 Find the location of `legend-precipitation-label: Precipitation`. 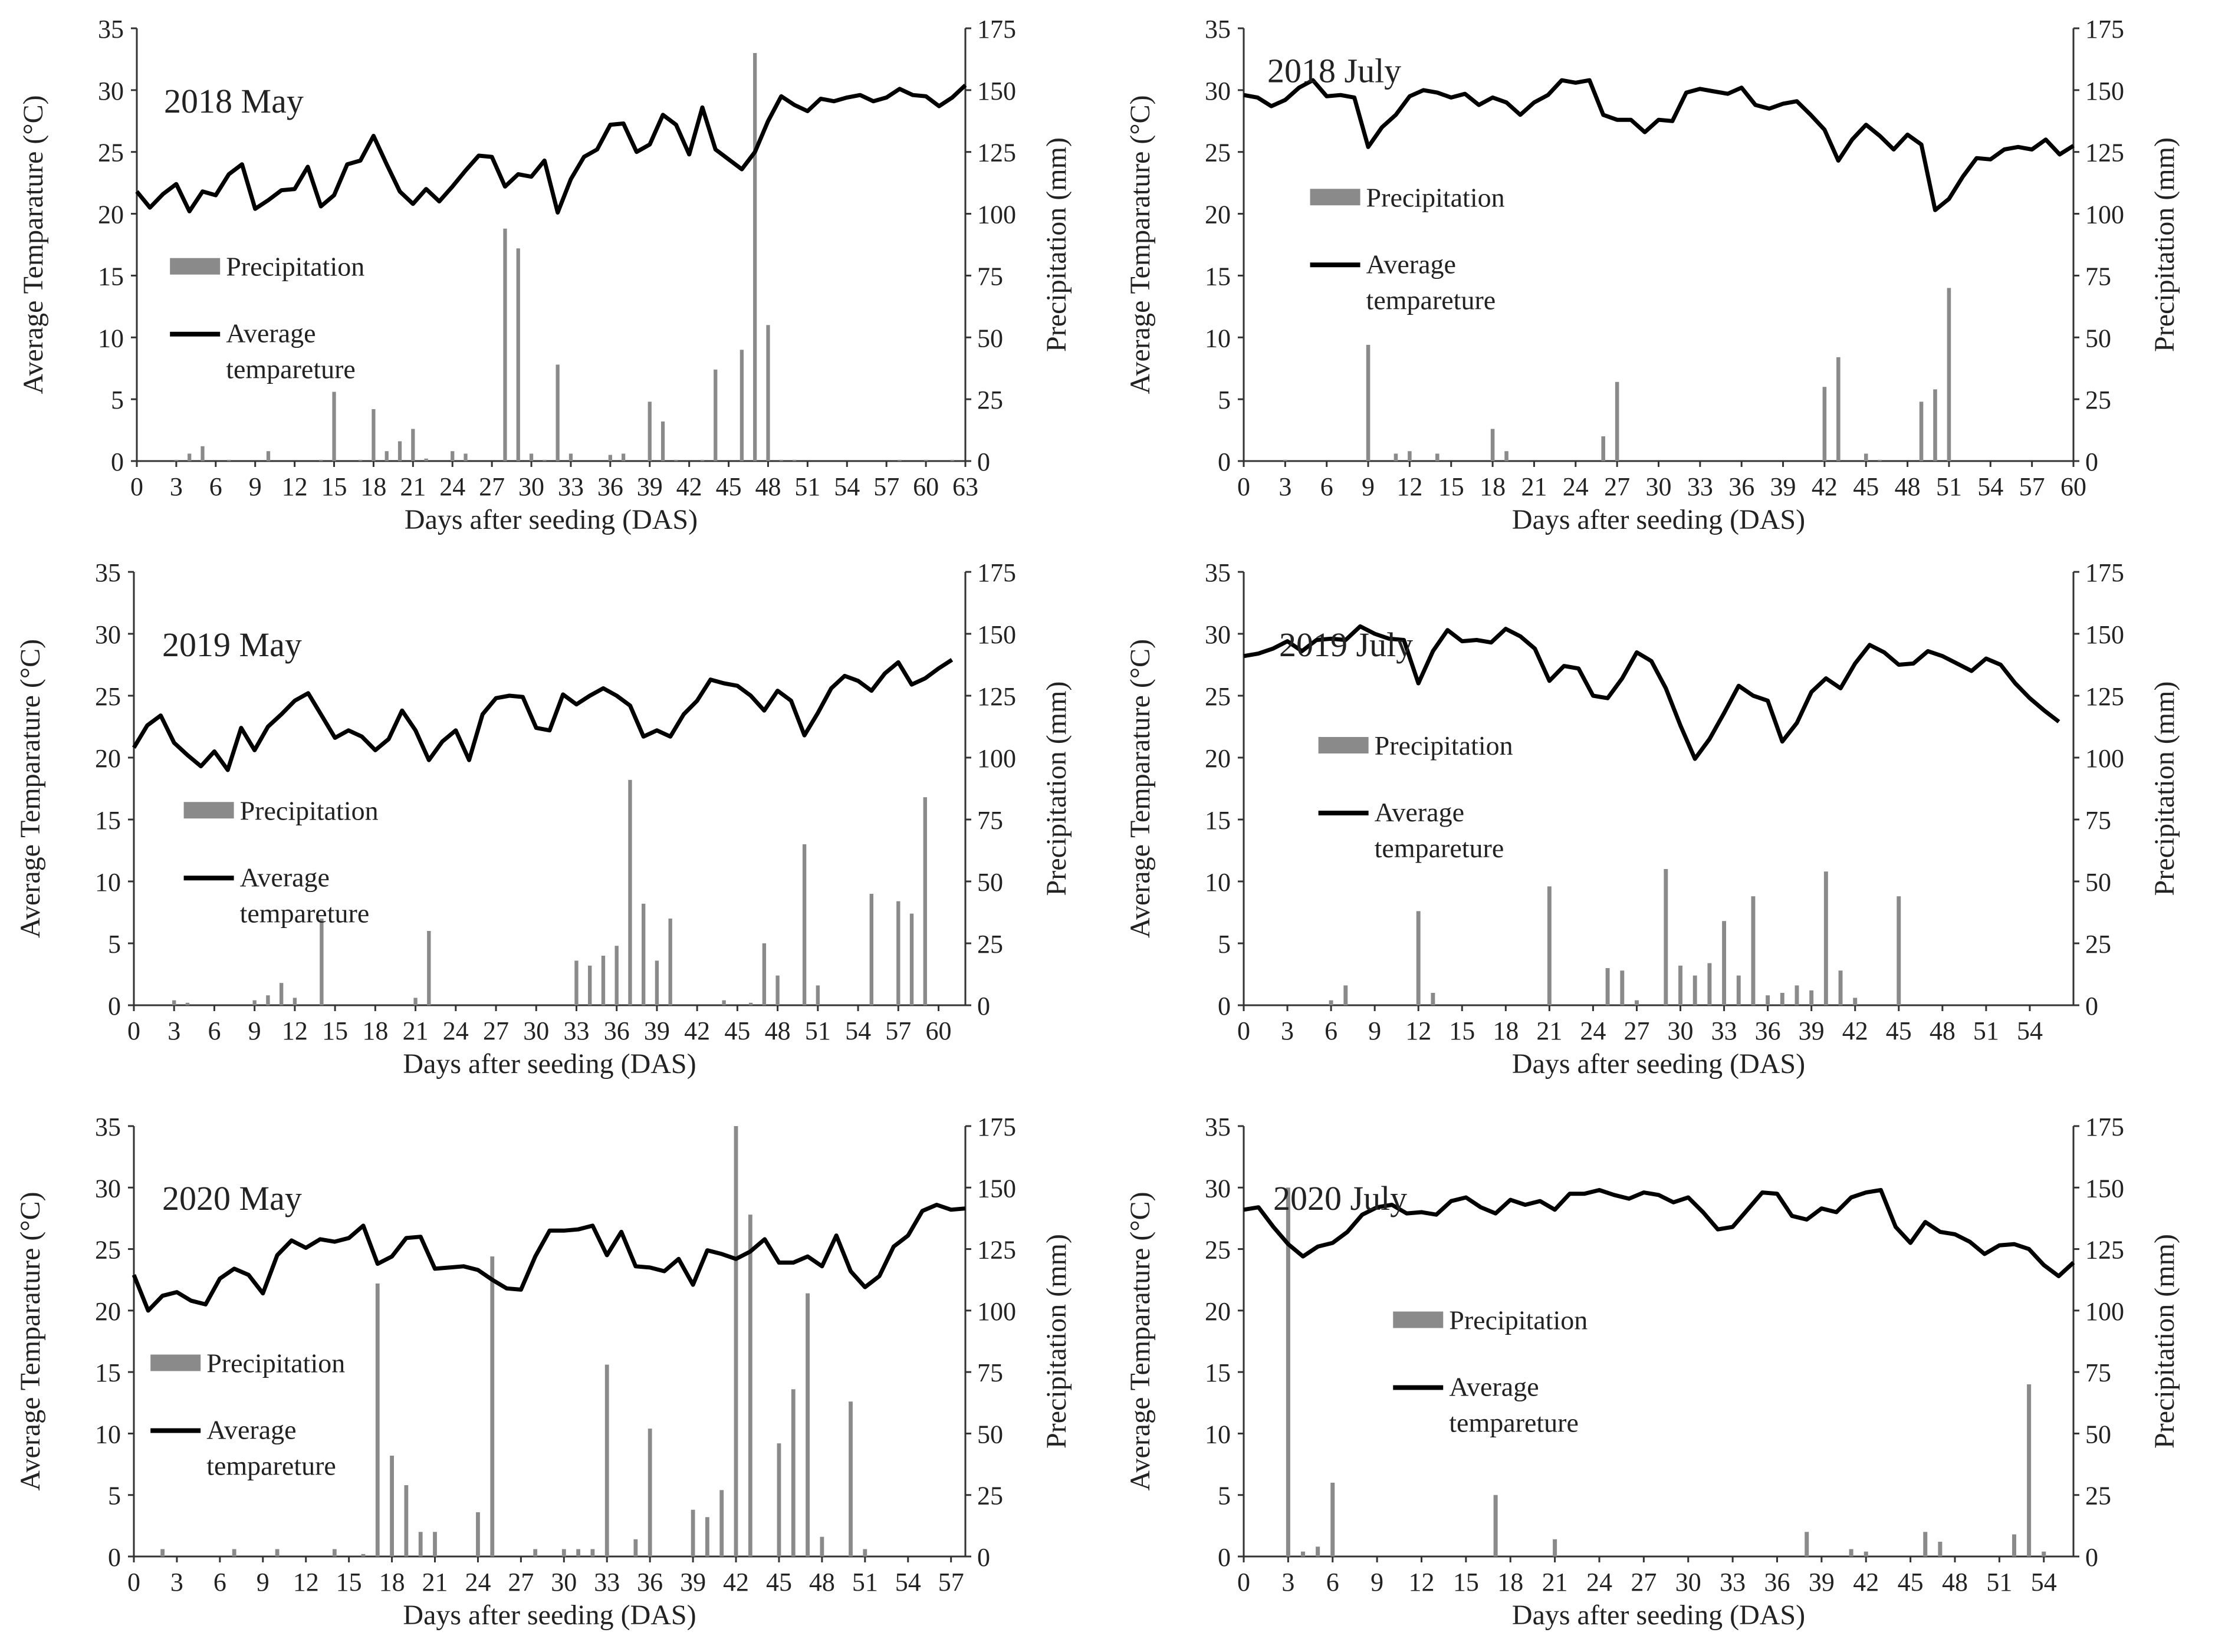

legend-precipitation-label: Precipitation is located at coordinates (295, 267).